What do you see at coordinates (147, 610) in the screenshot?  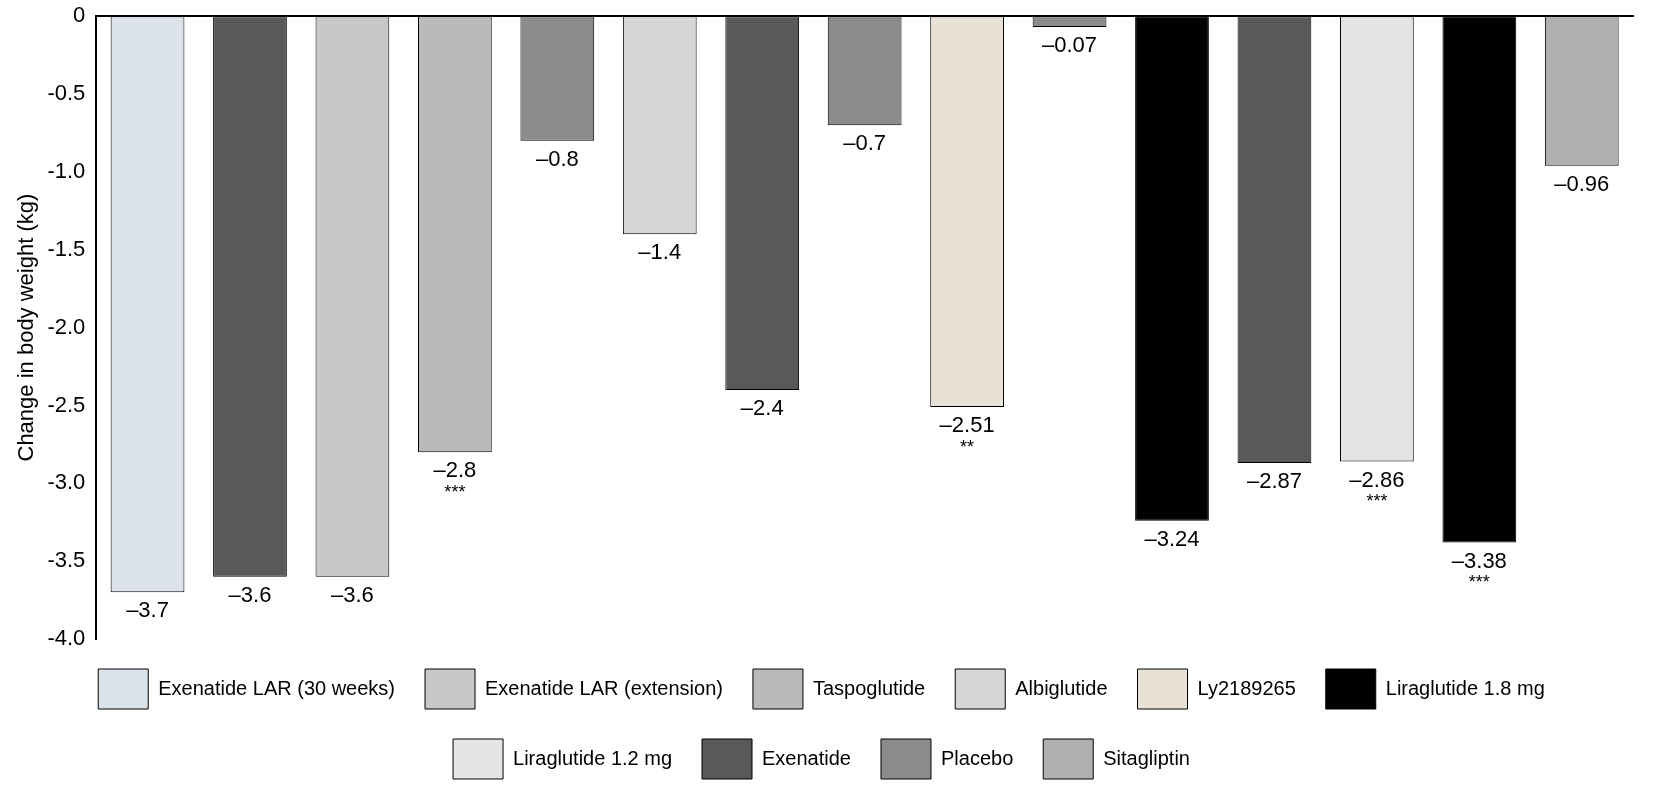 I see `data-label: –3.7` at bounding box center [147, 610].